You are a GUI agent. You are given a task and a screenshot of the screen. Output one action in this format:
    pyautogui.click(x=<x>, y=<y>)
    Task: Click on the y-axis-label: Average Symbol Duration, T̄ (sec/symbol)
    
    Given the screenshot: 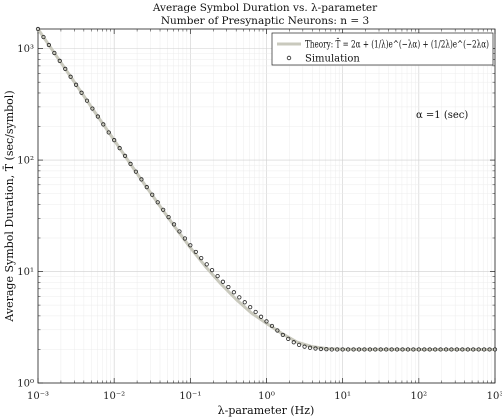 What is the action you would take?
    pyautogui.click(x=9, y=206)
    